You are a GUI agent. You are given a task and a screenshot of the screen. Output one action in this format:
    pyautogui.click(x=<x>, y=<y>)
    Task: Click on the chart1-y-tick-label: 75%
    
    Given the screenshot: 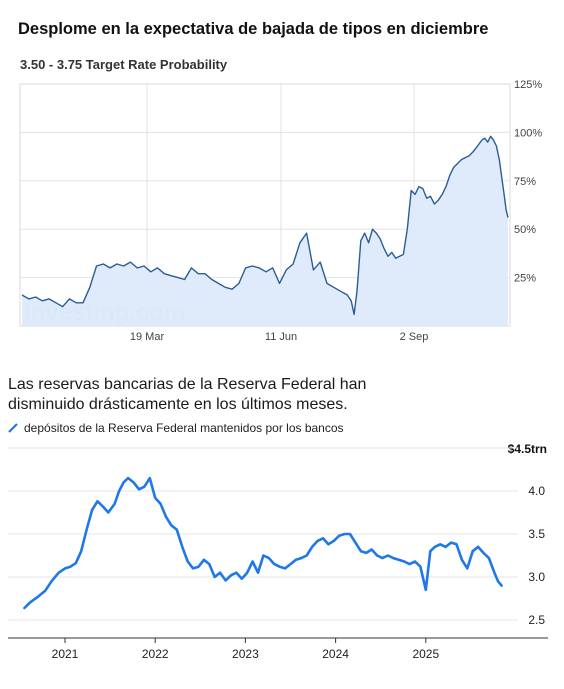 What is the action you would take?
    pyautogui.click(x=525, y=182)
    